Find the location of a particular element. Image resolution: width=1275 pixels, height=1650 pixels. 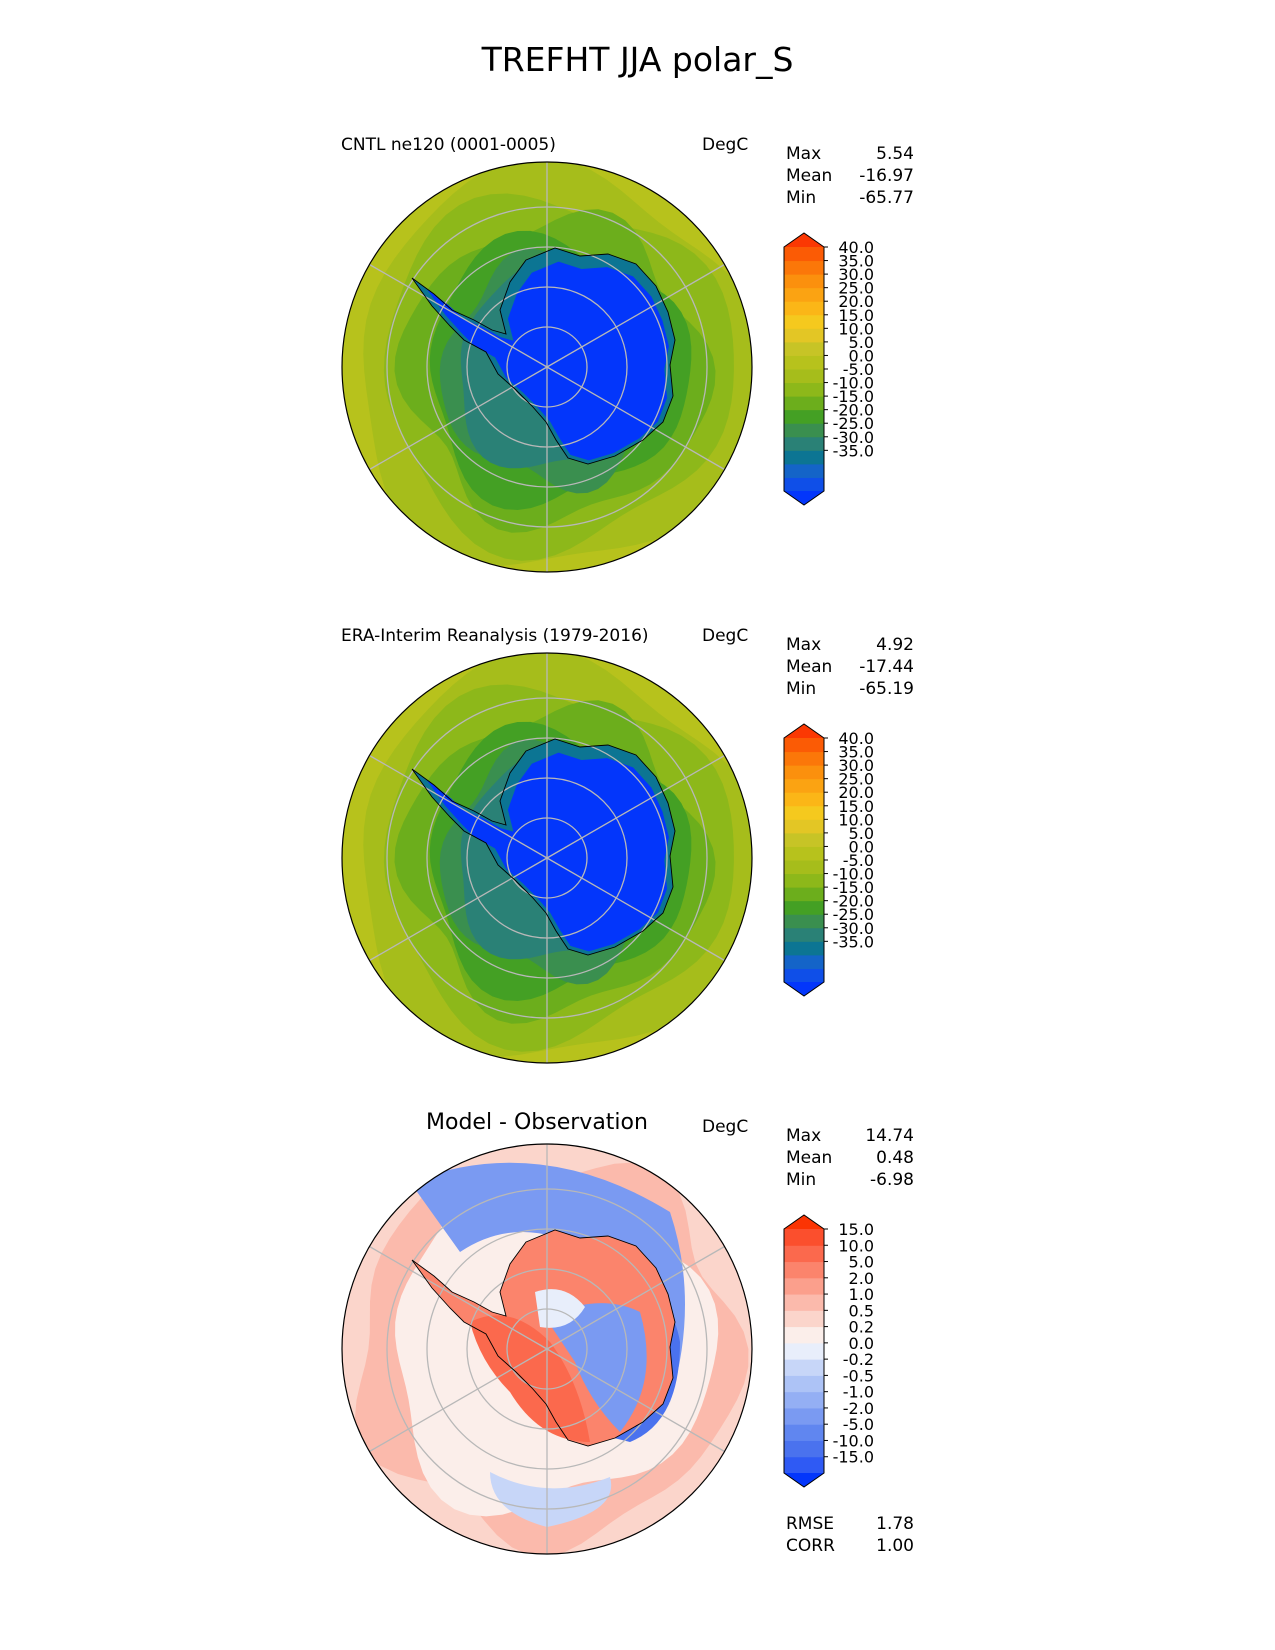

panel-3-band-cool is located at coordinates (547, 1282).